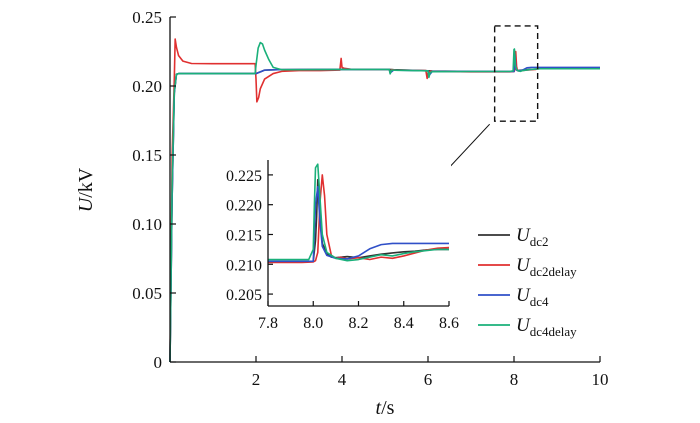  I want to click on main-y-tick-label: 0.10, so click(147, 224).